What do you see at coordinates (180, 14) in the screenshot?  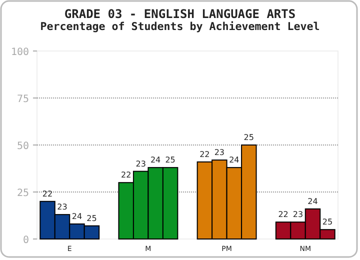 I see `chart-title: GRADE 03 - ENGLISH LANGUAGE ARTS` at bounding box center [180, 14].